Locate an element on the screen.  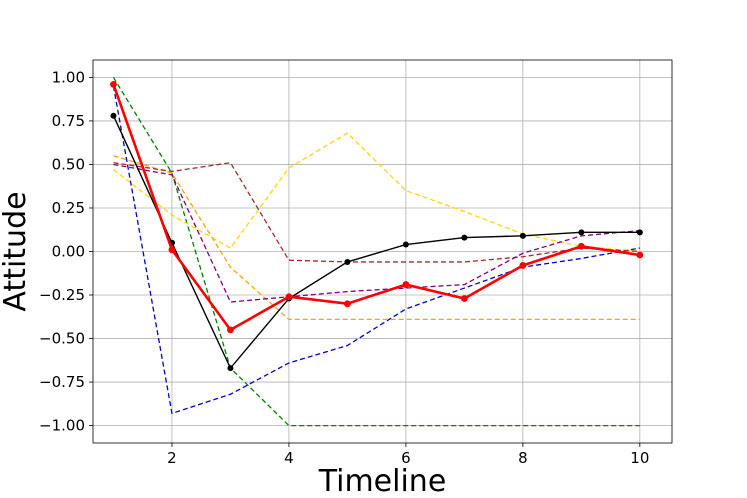
x-tick-label: 6 is located at coordinates (406, 458).